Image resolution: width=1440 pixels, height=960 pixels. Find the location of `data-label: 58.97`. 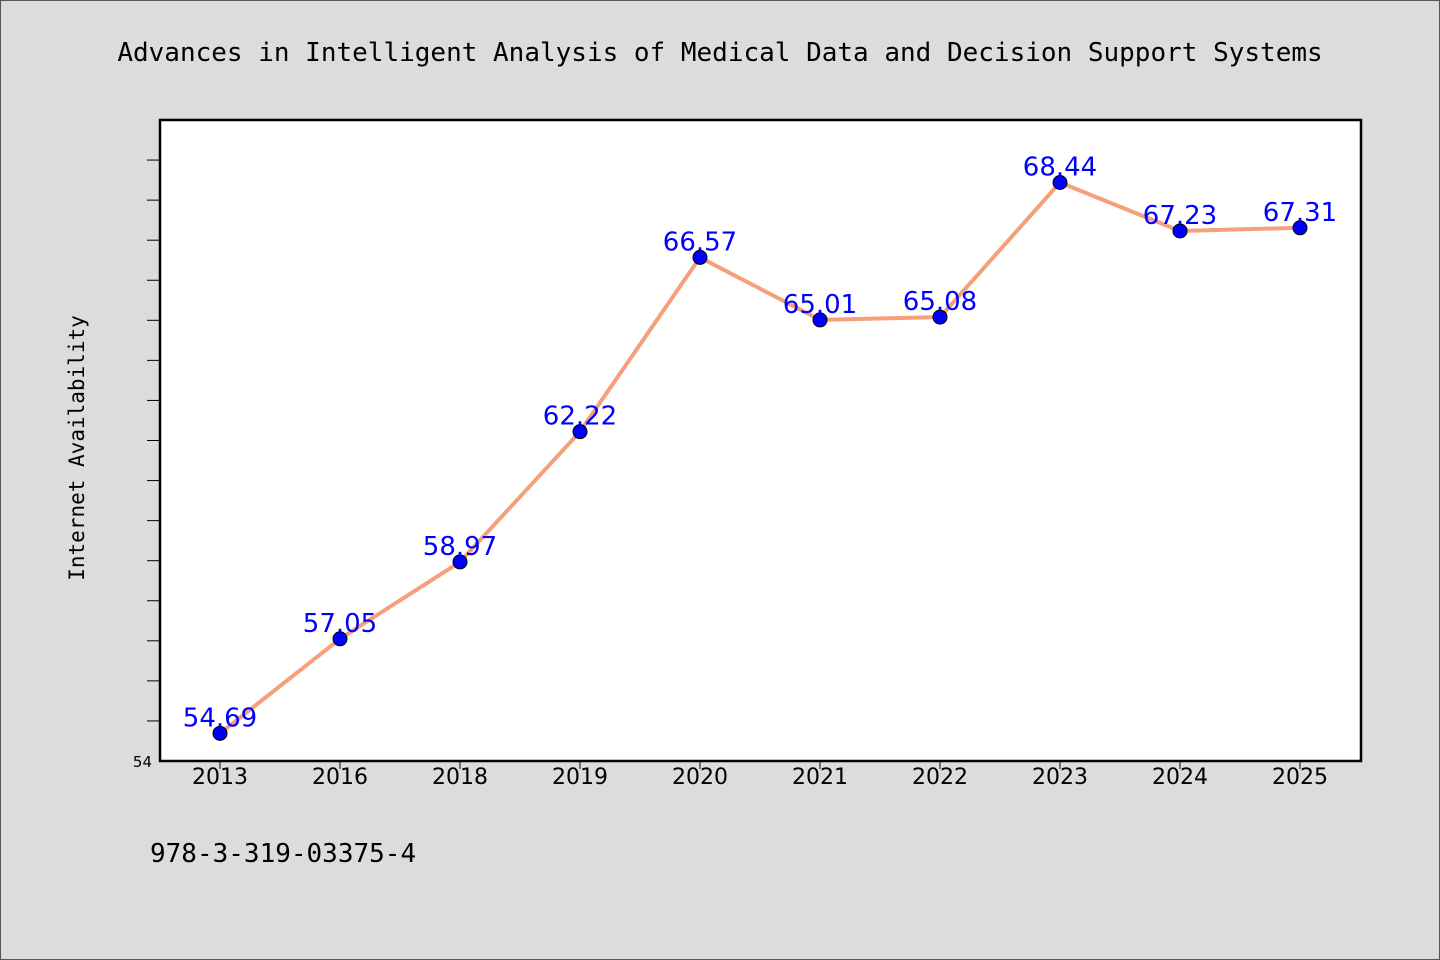

data-label: 58.97 is located at coordinates (460, 547).